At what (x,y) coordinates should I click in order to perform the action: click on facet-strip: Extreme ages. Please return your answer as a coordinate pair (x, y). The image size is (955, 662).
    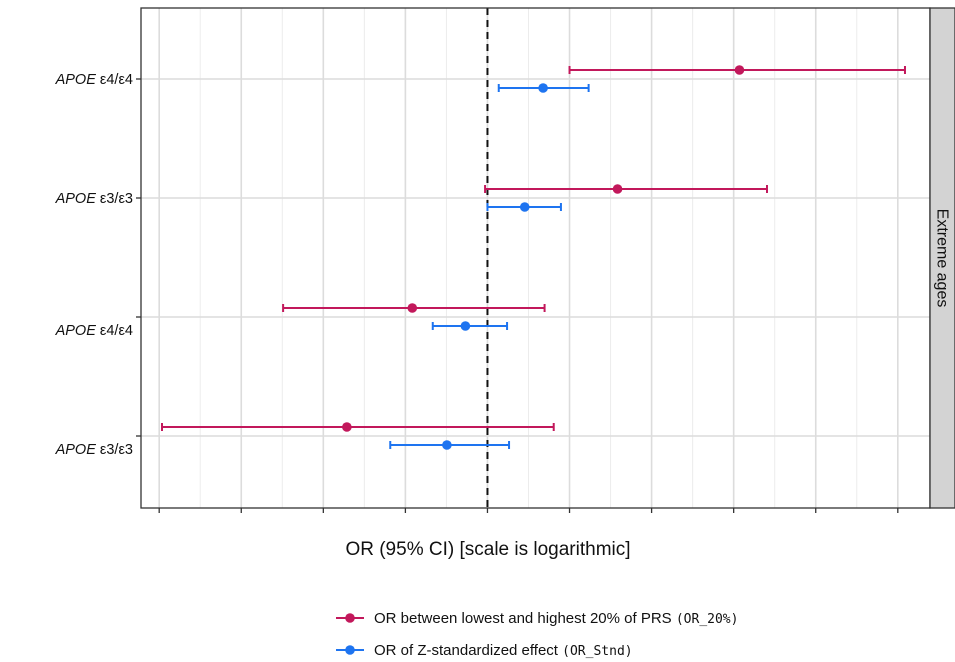
    Looking at the image, I should click on (942, 258).